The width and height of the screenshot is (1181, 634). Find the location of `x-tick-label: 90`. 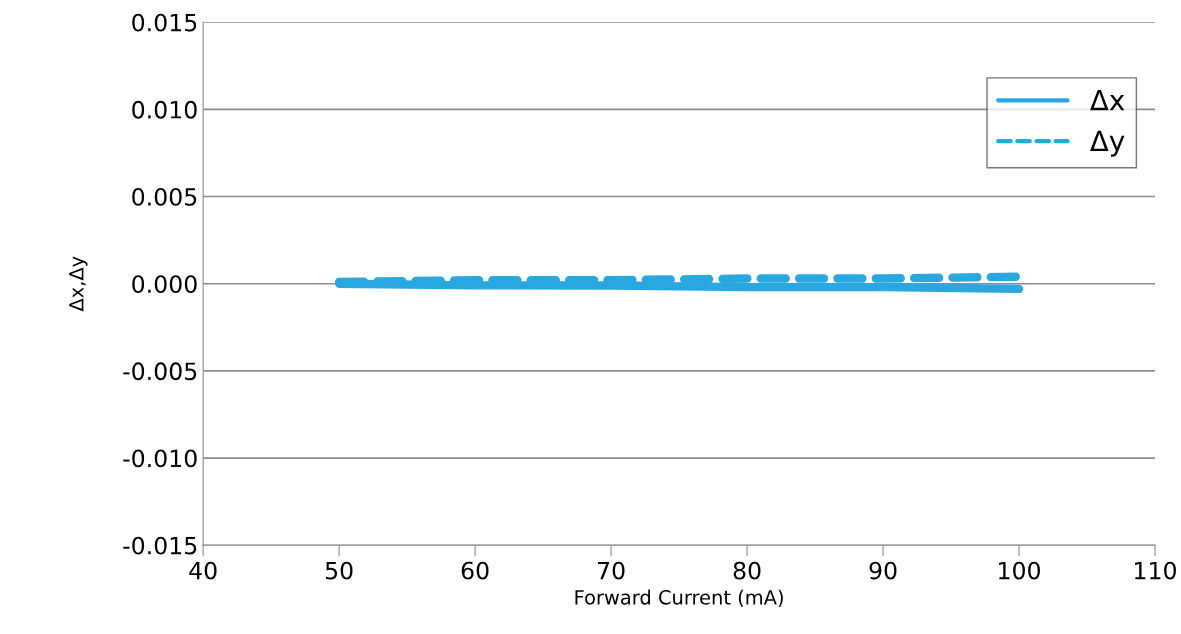

x-tick-label: 90 is located at coordinates (883, 570).